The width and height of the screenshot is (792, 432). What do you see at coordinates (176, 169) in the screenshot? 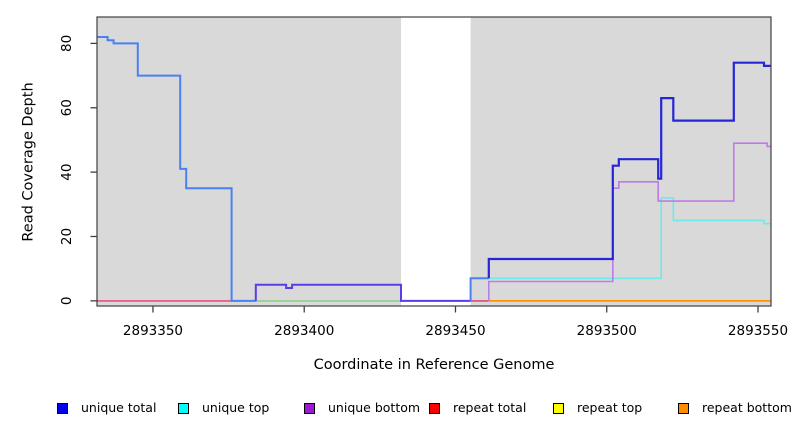
I see `series-line-unique-total-left` at bounding box center [176, 169].